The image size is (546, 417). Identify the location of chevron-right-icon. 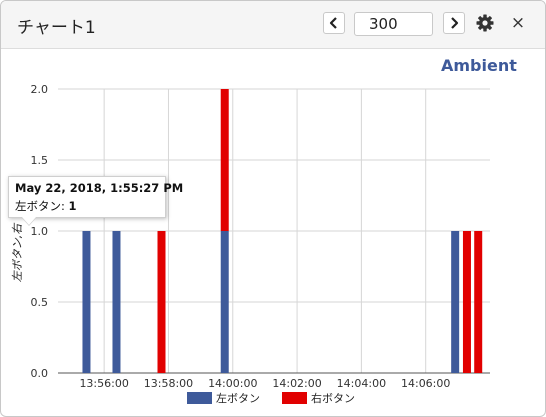
(455, 23).